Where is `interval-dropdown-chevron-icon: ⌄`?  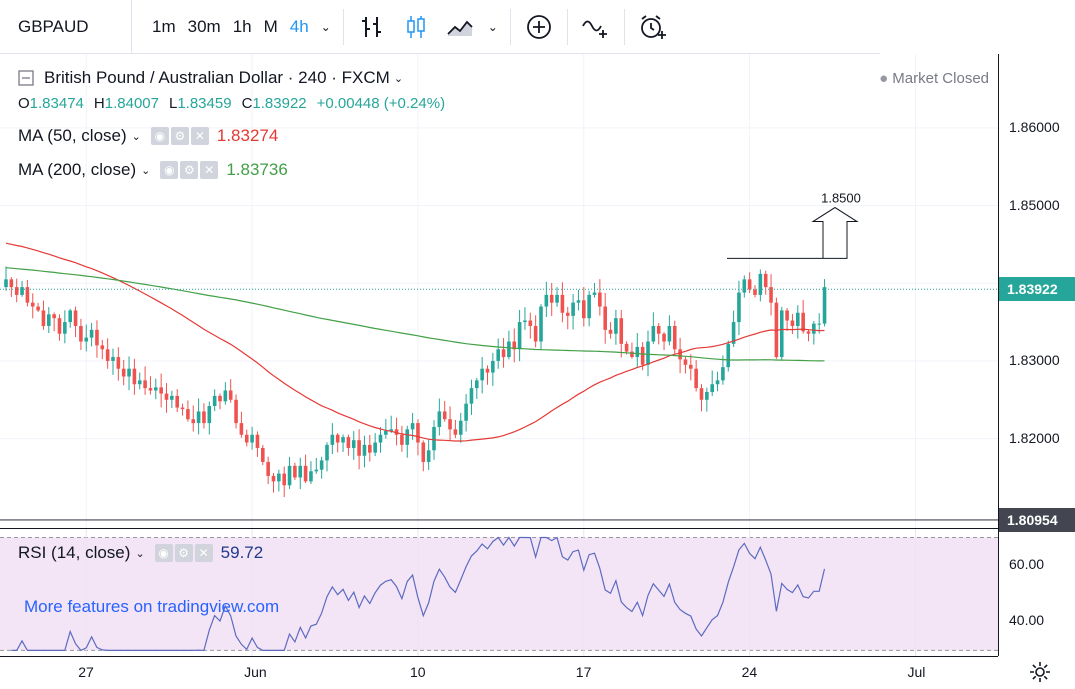 interval-dropdown-chevron-icon: ⌄ is located at coordinates (325, 26).